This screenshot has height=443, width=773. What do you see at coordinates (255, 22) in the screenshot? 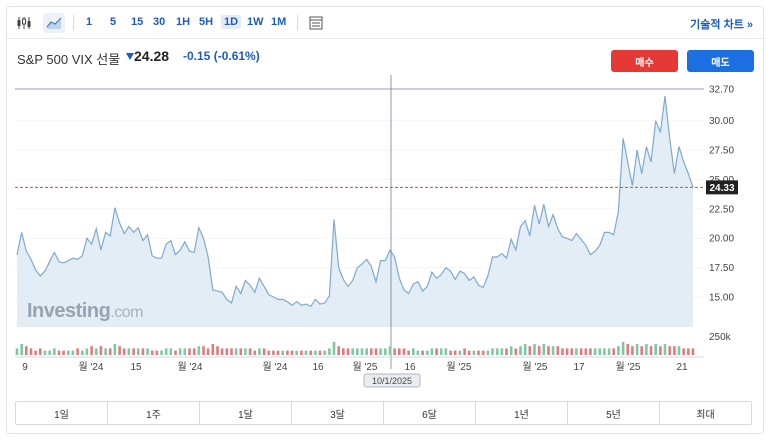
I see `timeframe-1w: 1W` at bounding box center [255, 22].